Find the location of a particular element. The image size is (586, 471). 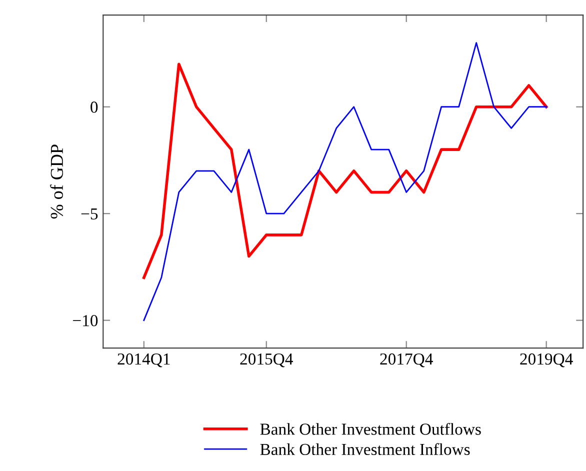

legend-label: Bank Other Investment Inflows is located at coordinates (365, 449).